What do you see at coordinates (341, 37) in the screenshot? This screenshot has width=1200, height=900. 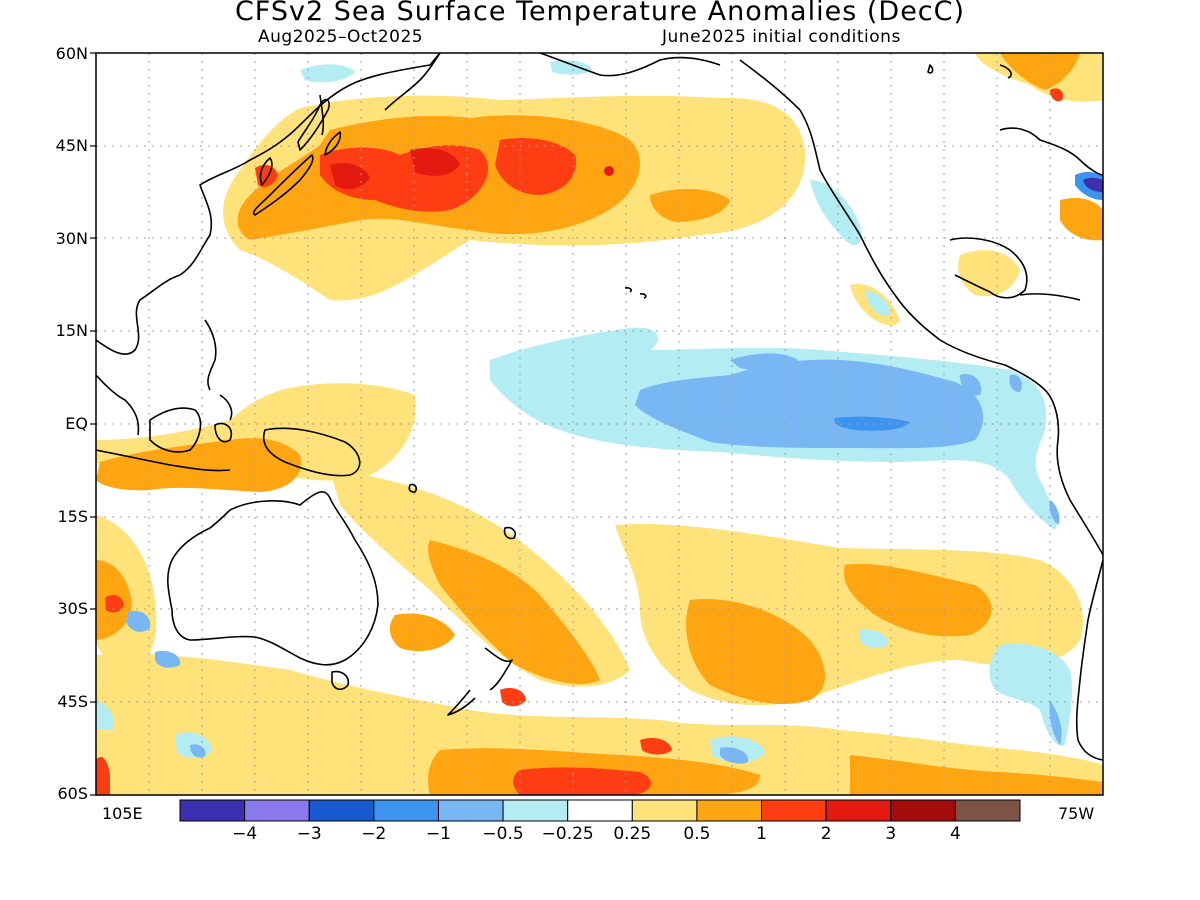 I see `forecast-period: Aug2025–Oct2025` at bounding box center [341, 37].